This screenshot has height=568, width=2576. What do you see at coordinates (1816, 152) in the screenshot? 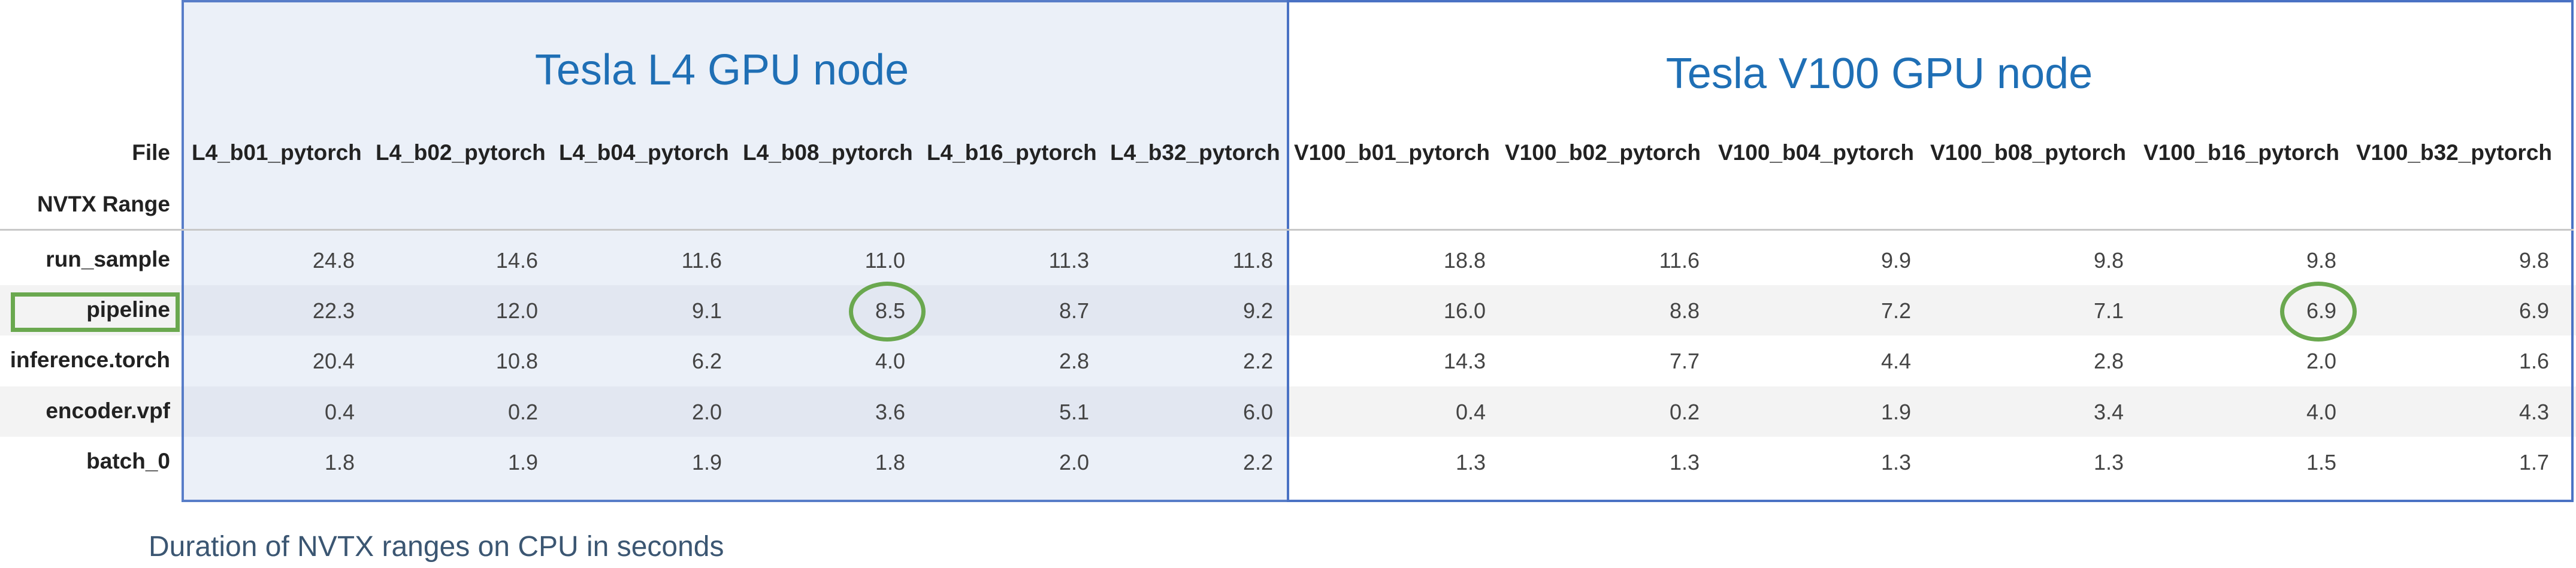
I see `column-header: V100_b04_pytorch` at bounding box center [1816, 152].